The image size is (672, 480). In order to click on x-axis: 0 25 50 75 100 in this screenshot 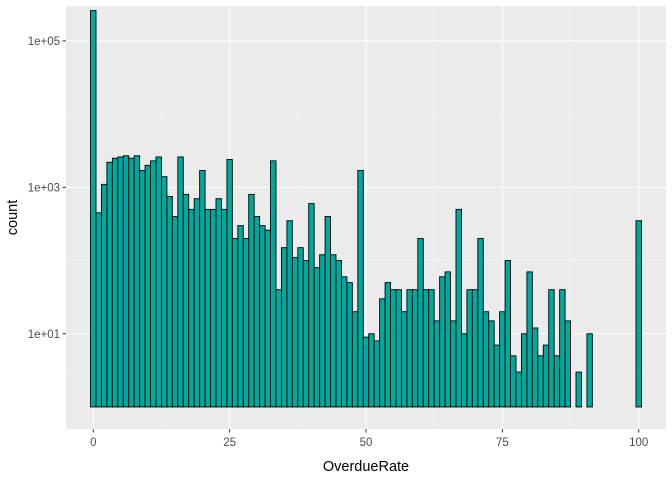, I will do `click(369, 439)`.